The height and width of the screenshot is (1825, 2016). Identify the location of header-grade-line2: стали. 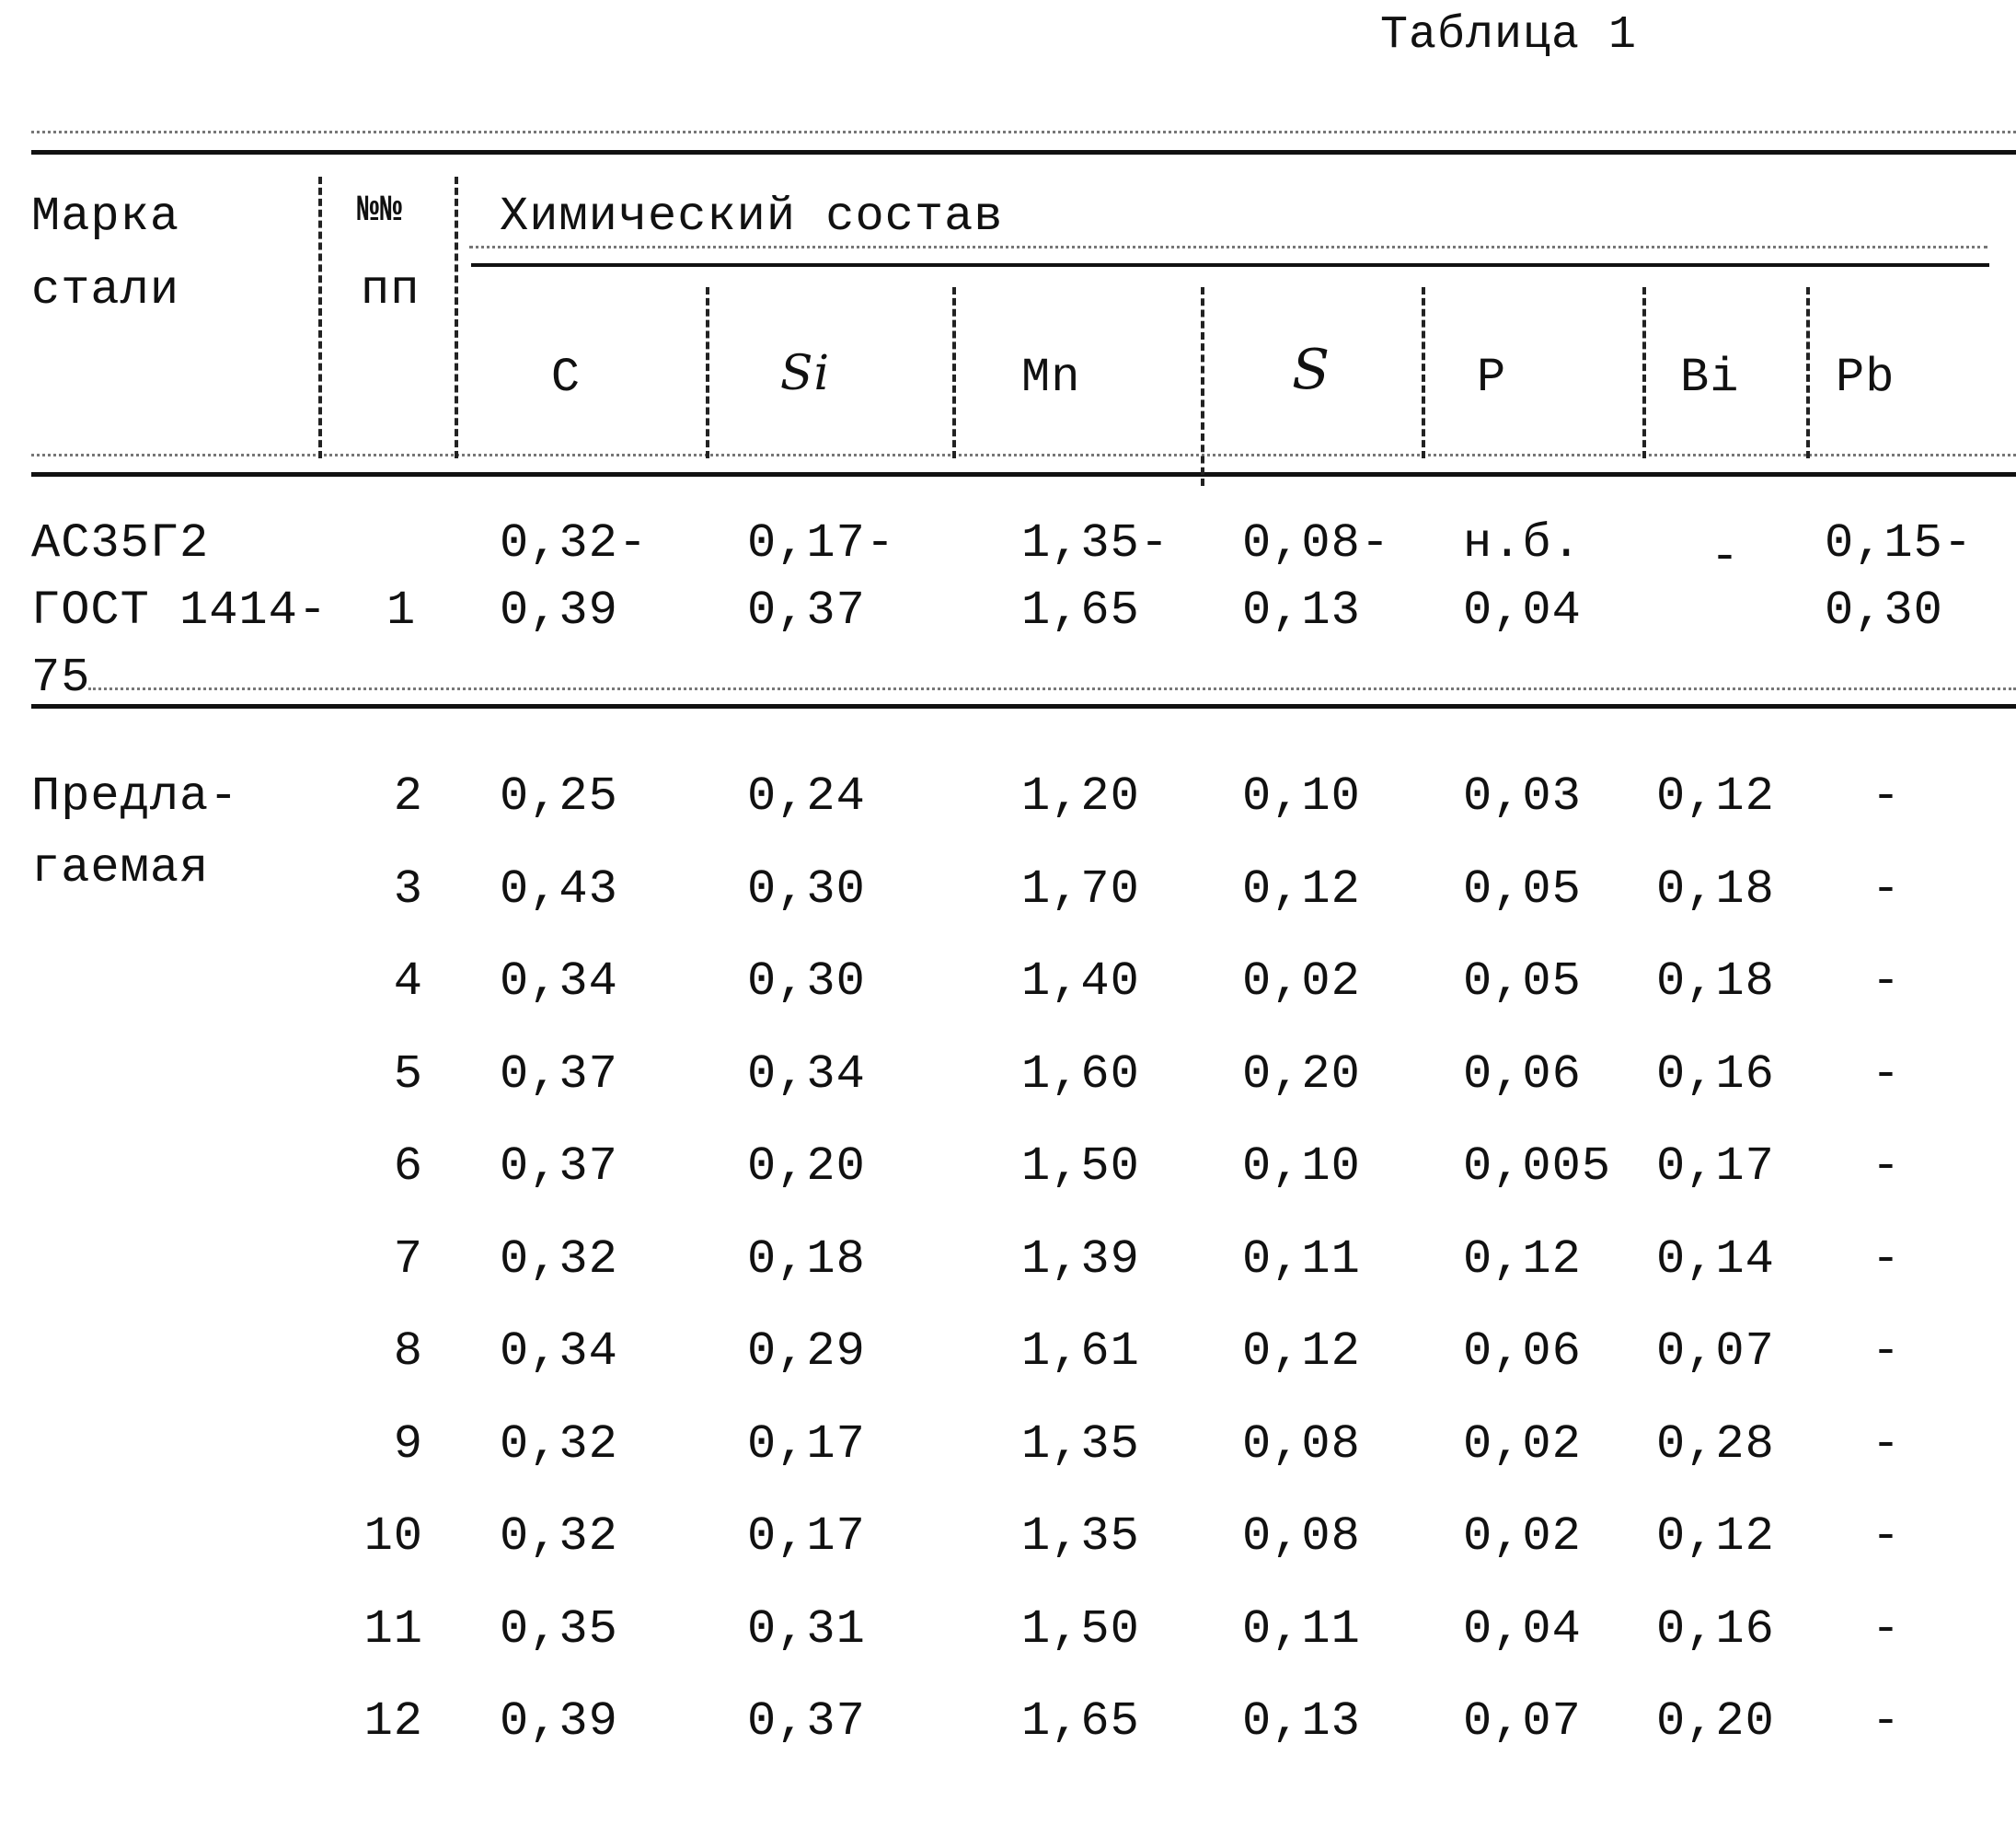
(105, 290).